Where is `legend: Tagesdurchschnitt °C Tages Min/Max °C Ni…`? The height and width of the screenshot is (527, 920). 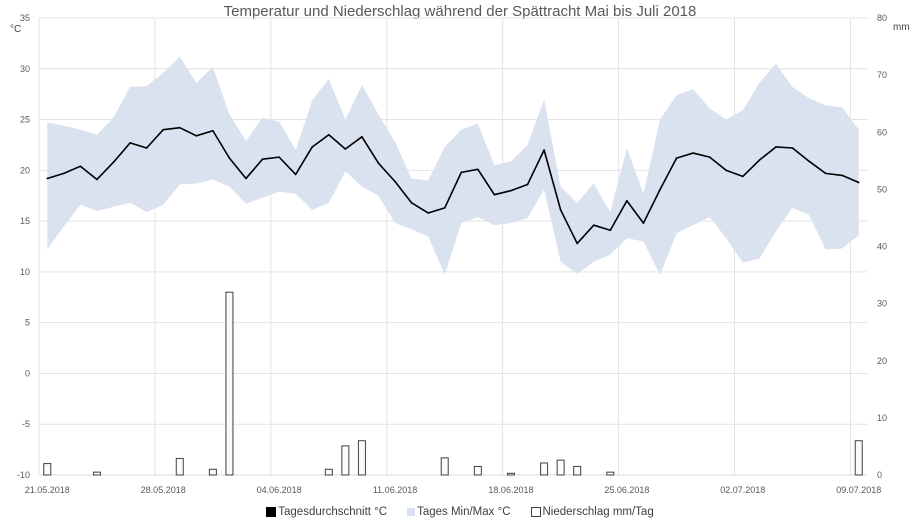 legend: Tagesdurchschnitt °C Tages Min/Max °C Ni… is located at coordinates (460, 512).